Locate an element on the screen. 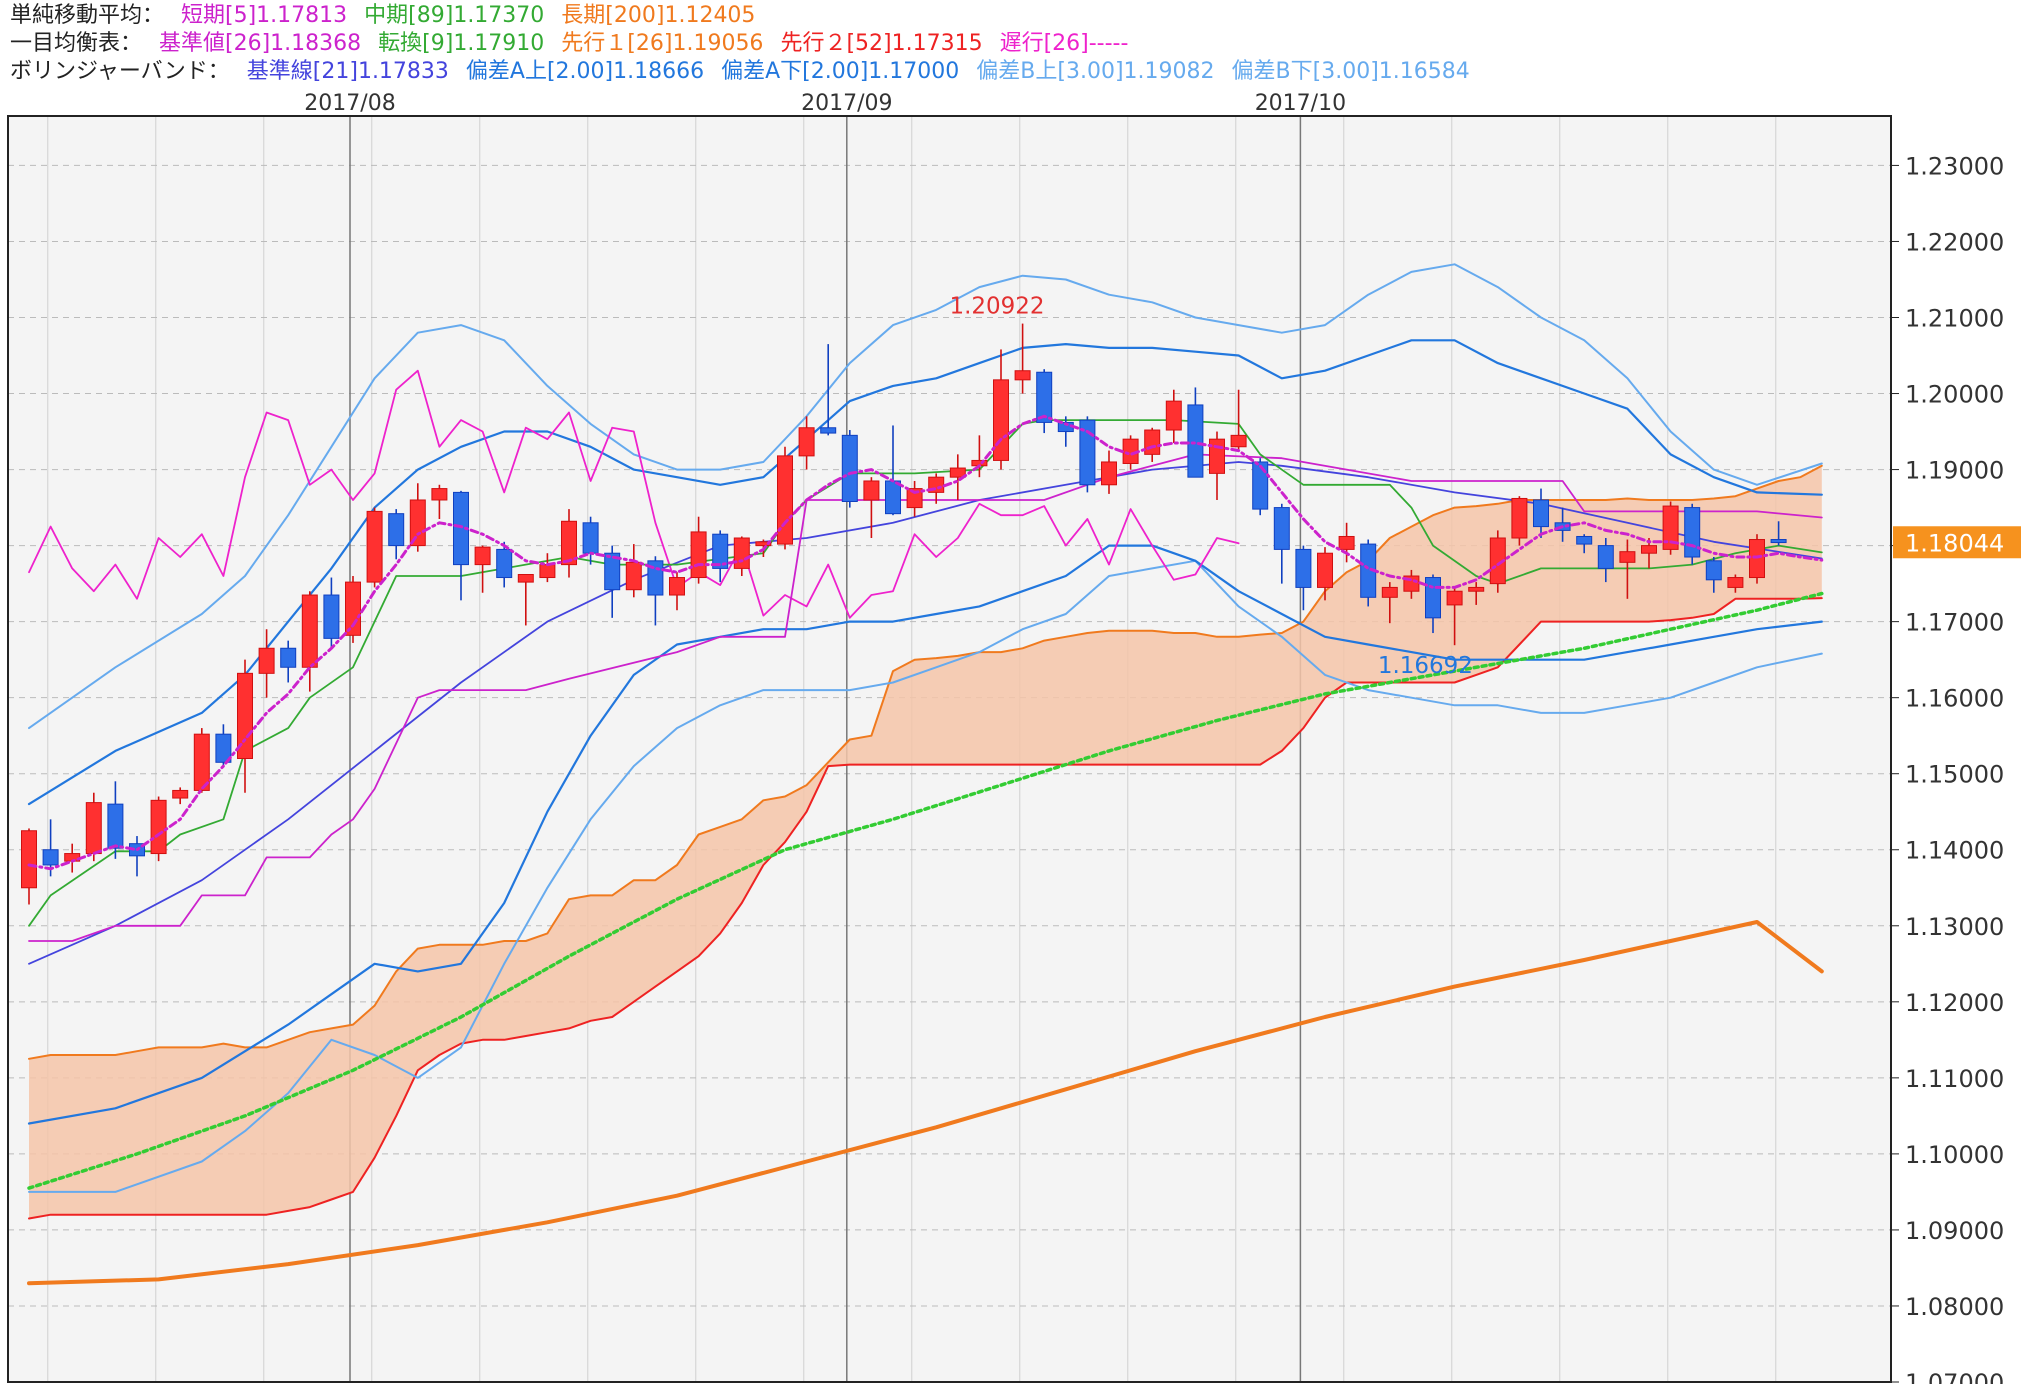 The height and width of the screenshot is (1384, 2024). bollinger-a-upper: 偏差A上[2.00]1.18666 is located at coordinates (585, 71).